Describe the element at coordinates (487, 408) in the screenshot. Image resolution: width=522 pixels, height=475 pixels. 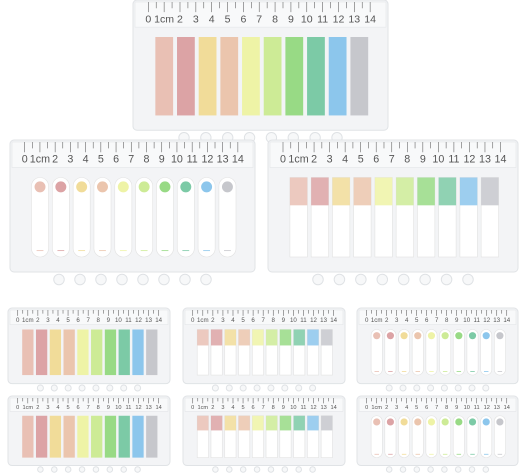
I see `ruler-label: 12` at that location.